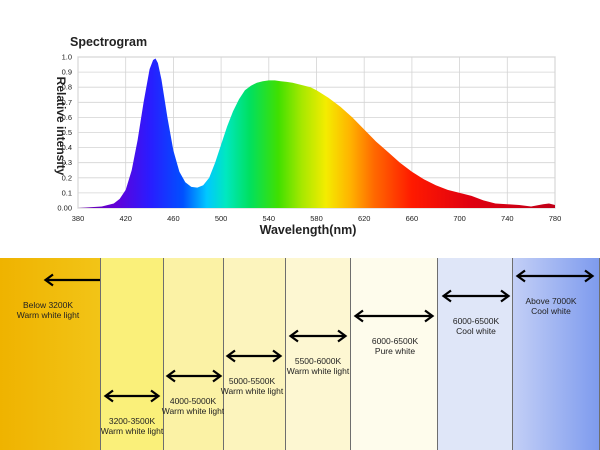  Describe the element at coordinates (71, 280) in the screenshot. I see `left-arrow-icon` at that location.